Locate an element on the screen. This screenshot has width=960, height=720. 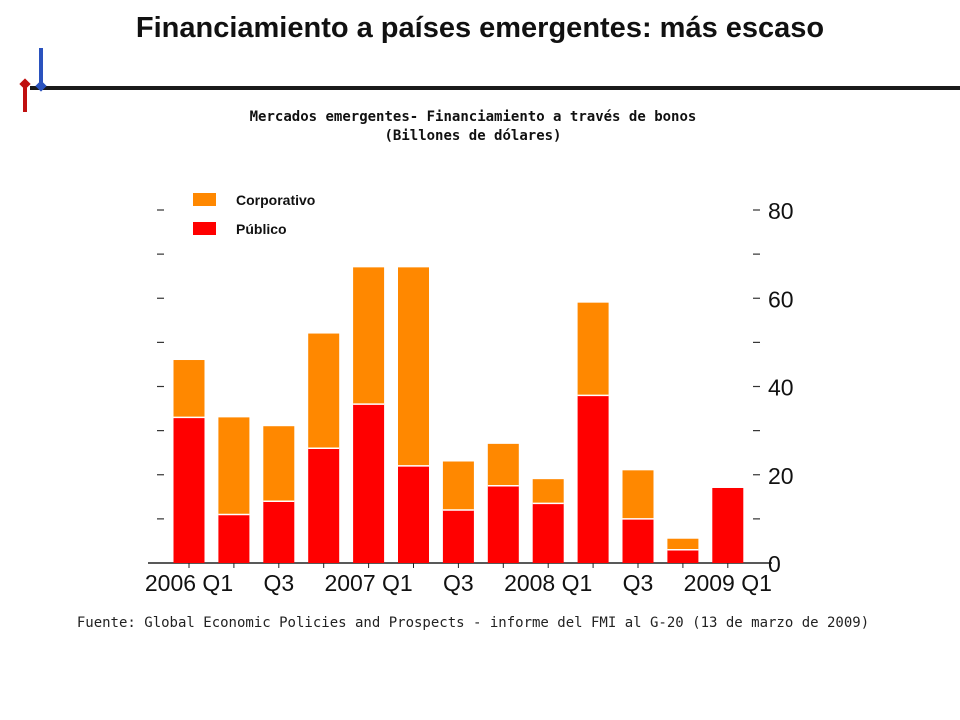
y-tick-label: 60 is located at coordinates (781, 299).